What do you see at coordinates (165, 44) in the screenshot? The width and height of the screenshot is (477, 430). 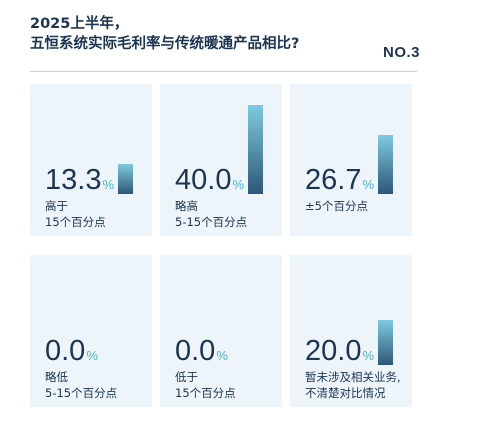 I see `title-line-2: 五恒系统实际毛利率与传统暖通产品相比?` at bounding box center [165, 44].